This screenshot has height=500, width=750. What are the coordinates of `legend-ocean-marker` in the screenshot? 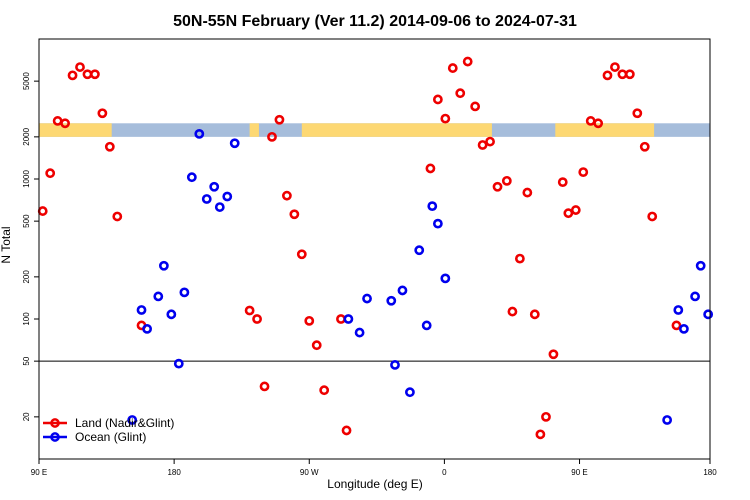 It's located at (55, 437).